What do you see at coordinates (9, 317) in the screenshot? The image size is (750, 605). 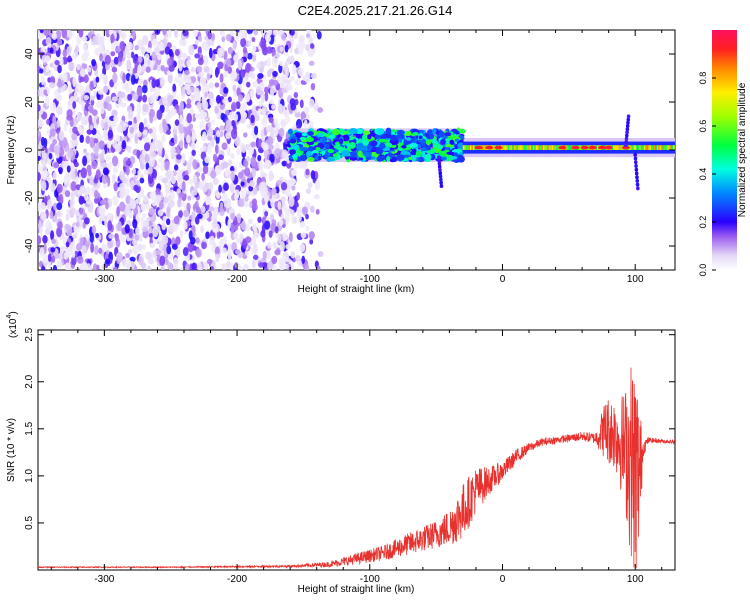 I see `y-scale-factor-exponent: 4` at bounding box center [9, 317].